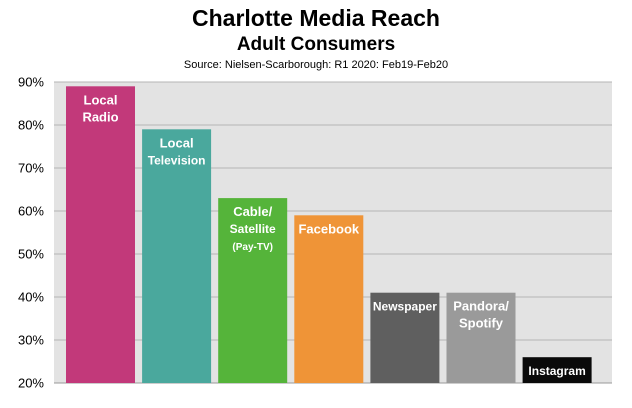 This screenshot has height=408, width=632. I want to click on y-tick-label: 50%, so click(31, 254).